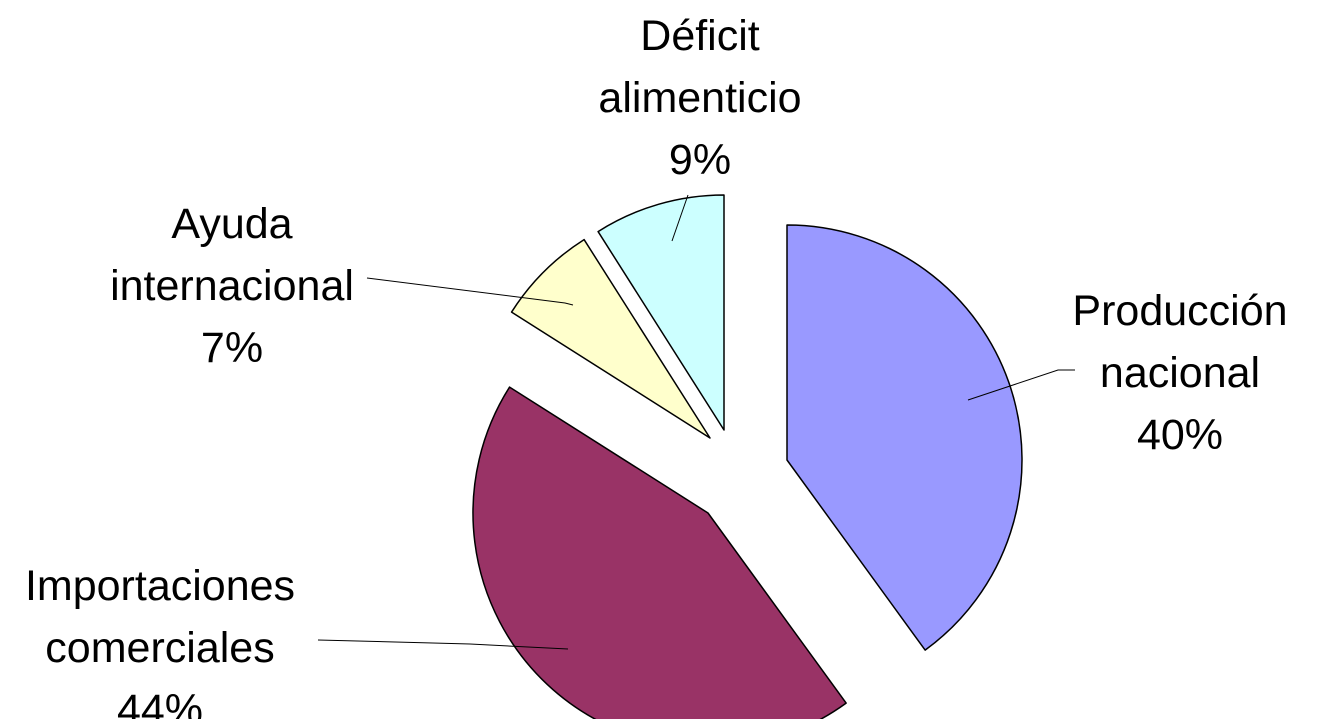 Image resolution: width=1319 pixels, height=724 pixels. I want to click on slice-name-line: internacional, so click(232, 286).